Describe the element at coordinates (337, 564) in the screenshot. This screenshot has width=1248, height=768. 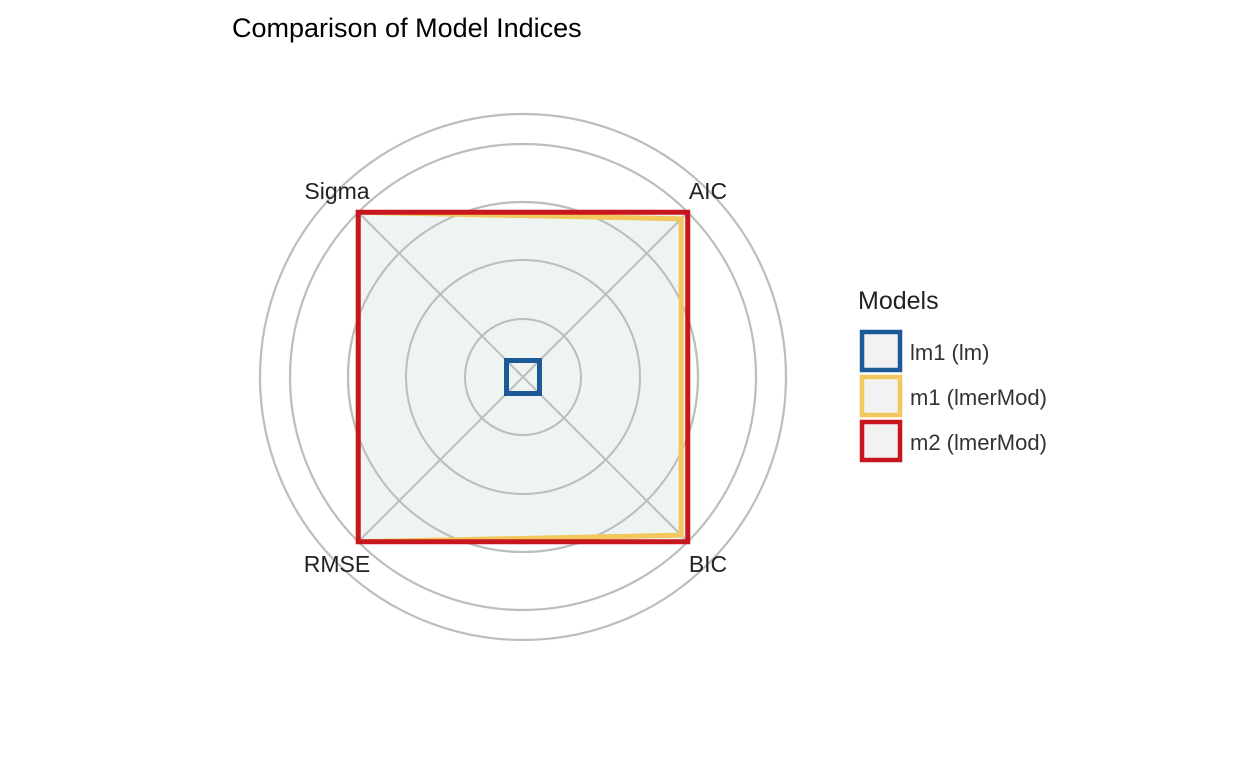
I see `axis-label-rmse: RMSE` at that location.